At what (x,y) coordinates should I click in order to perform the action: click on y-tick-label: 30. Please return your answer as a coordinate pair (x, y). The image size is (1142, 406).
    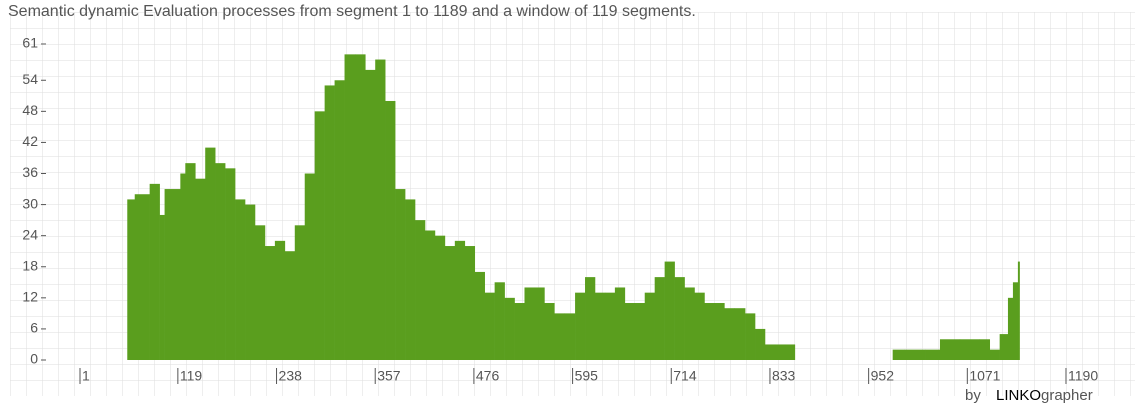
    Looking at the image, I should click on (30, 203).